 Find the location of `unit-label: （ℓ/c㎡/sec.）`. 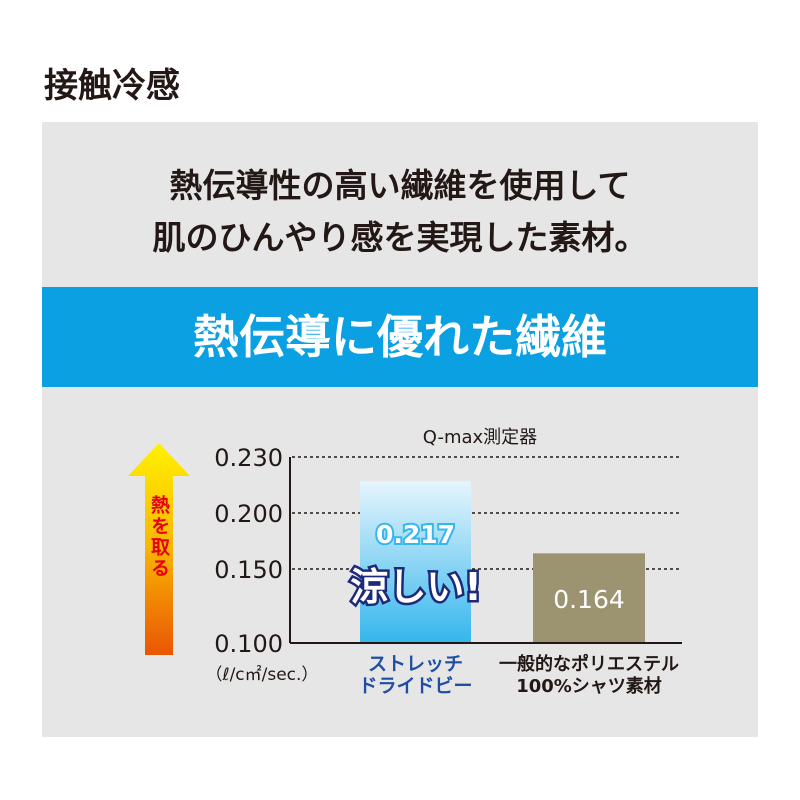

unit-label: （ℓ/c㎡/sec.） is located at coordinates (262, 675).